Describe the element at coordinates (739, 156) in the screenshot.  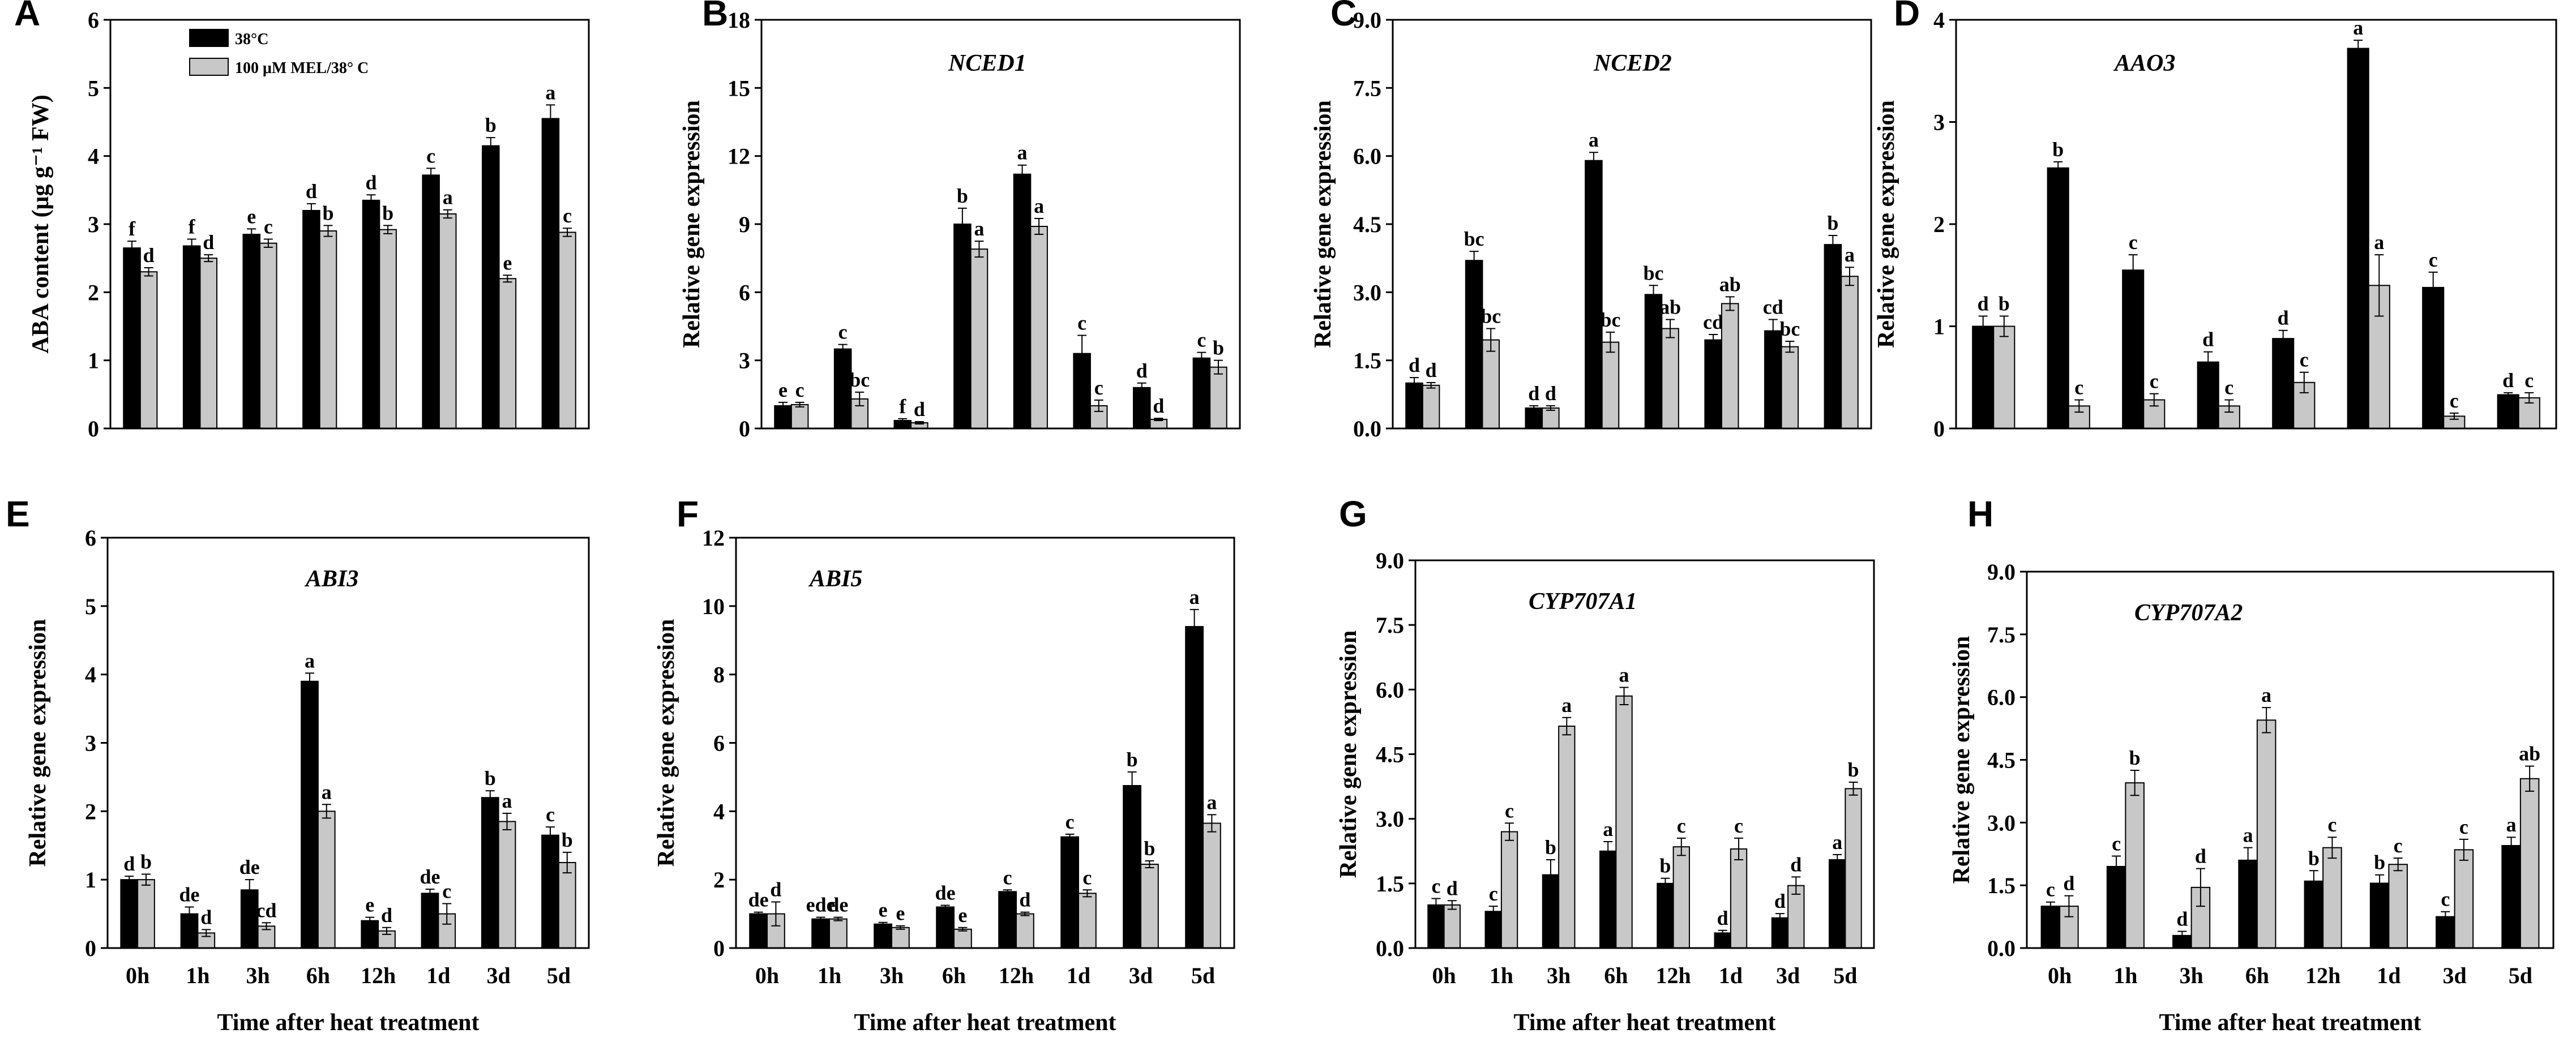
I see `y-tick-label: 12` at that location.